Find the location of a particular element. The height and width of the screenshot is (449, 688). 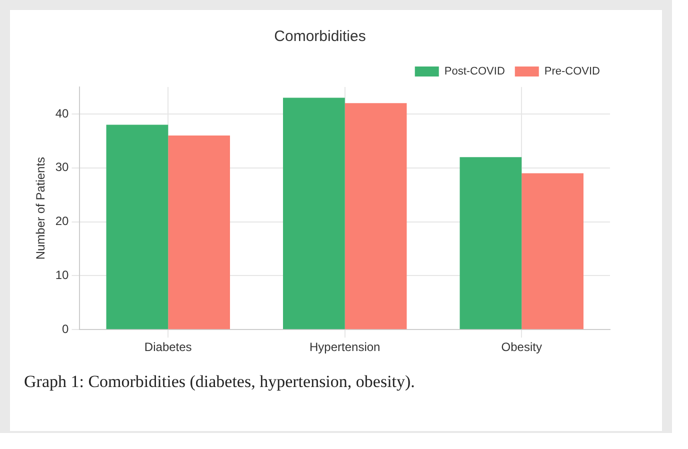

legend-label: Pre-COVID is located at coordinates (572, 72).